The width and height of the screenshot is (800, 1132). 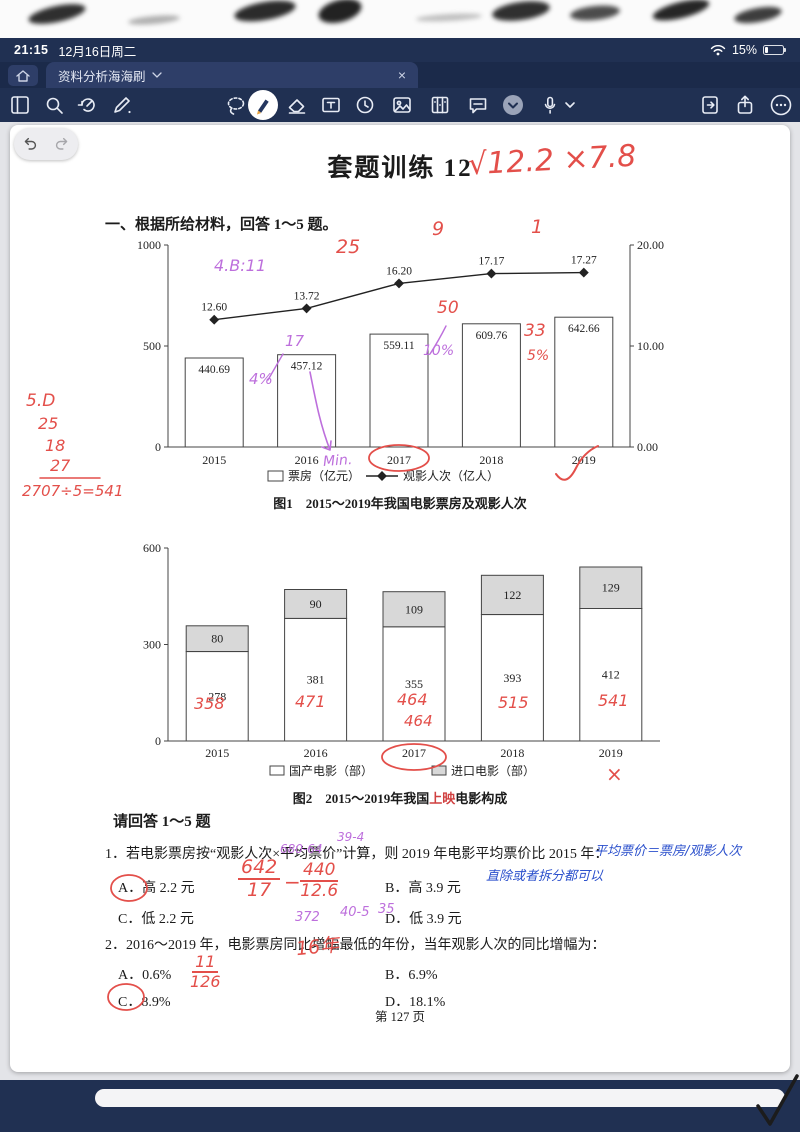 I want to click on pen-icon, so click(x=263, y=107).